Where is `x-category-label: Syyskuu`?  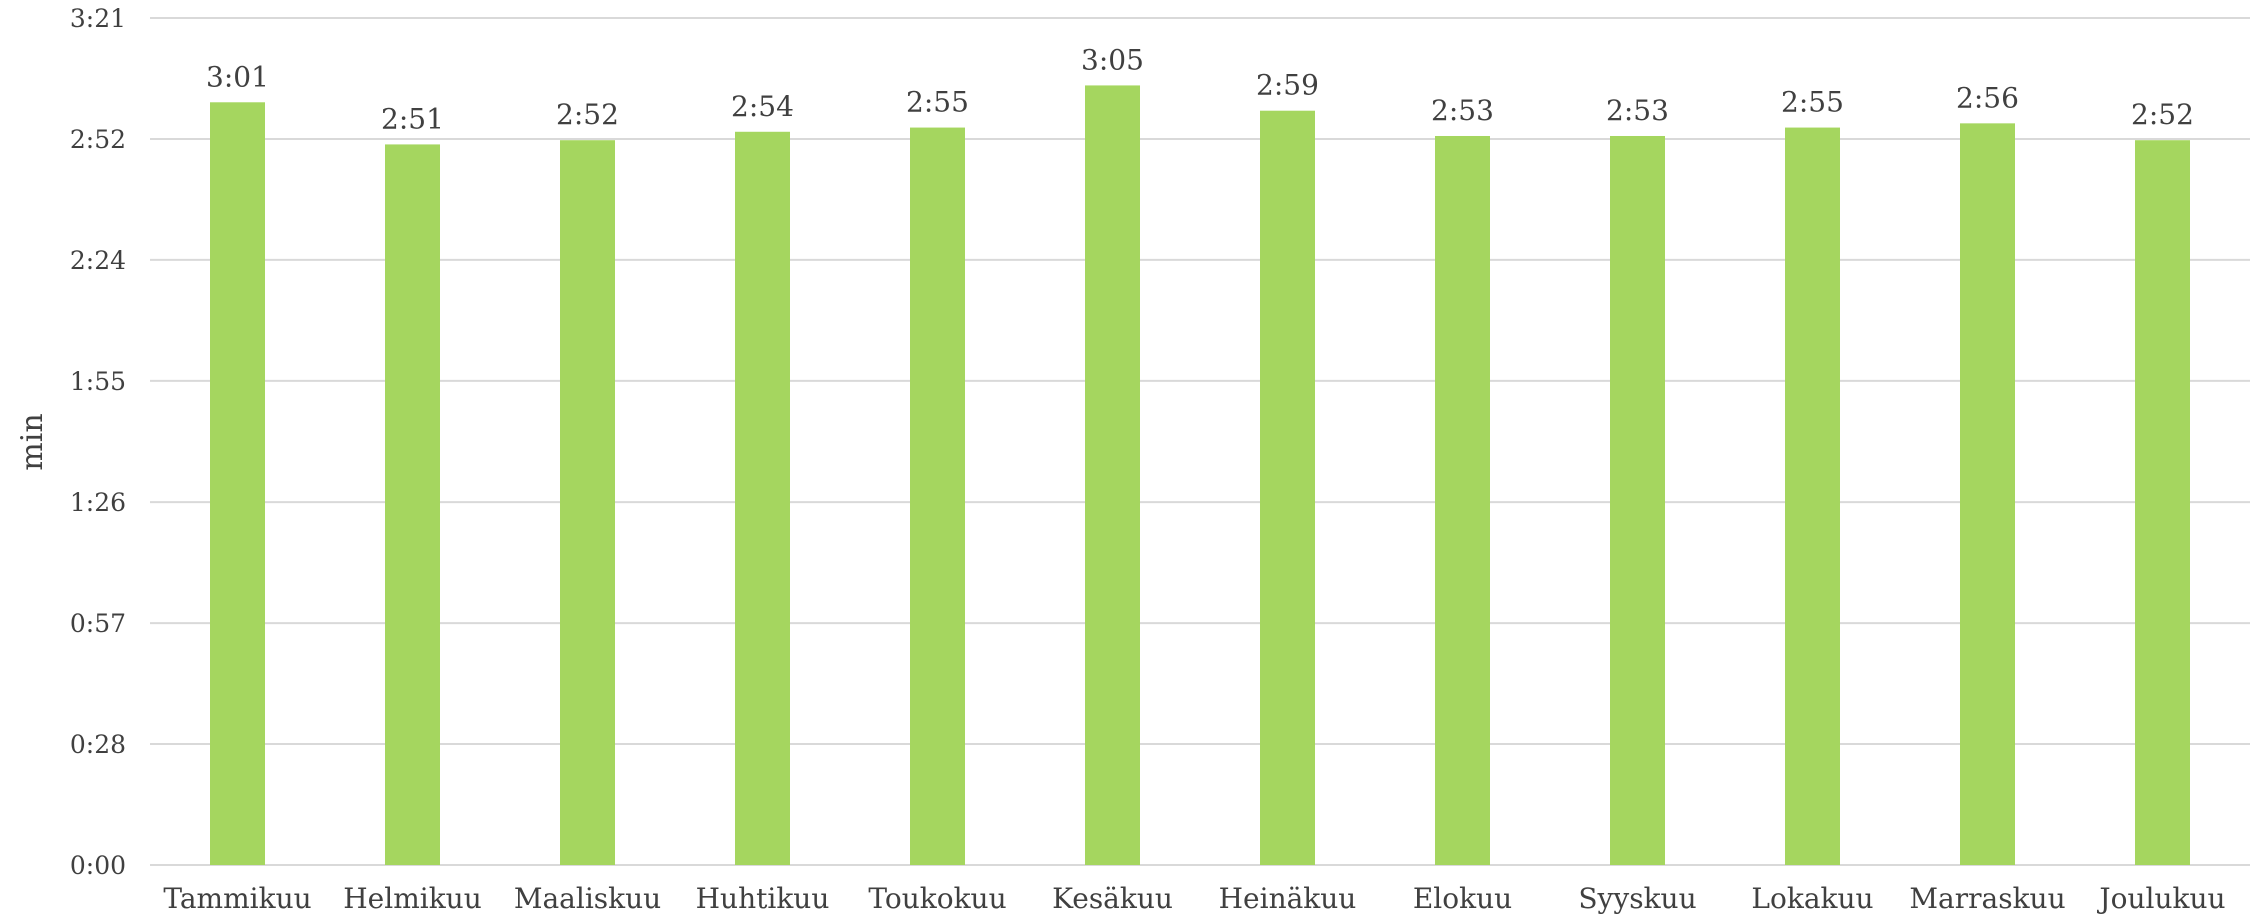 x-category-label: Syyskuu is located at coordinates (1637, 898).